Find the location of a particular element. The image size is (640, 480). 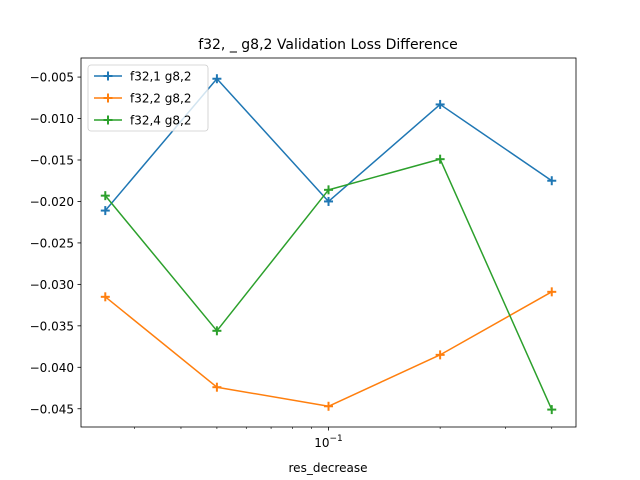

legend-item: f32,2 g8,2 is located at coordinates (142, 99).